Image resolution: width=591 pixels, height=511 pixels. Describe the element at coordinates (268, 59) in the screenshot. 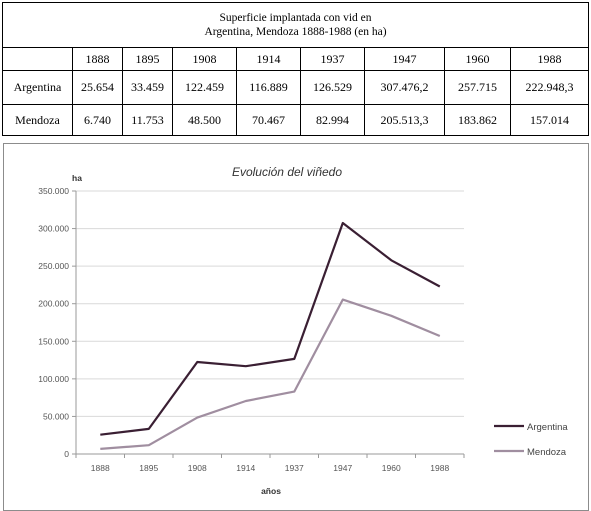

I see `year-header: 1914` at that location.